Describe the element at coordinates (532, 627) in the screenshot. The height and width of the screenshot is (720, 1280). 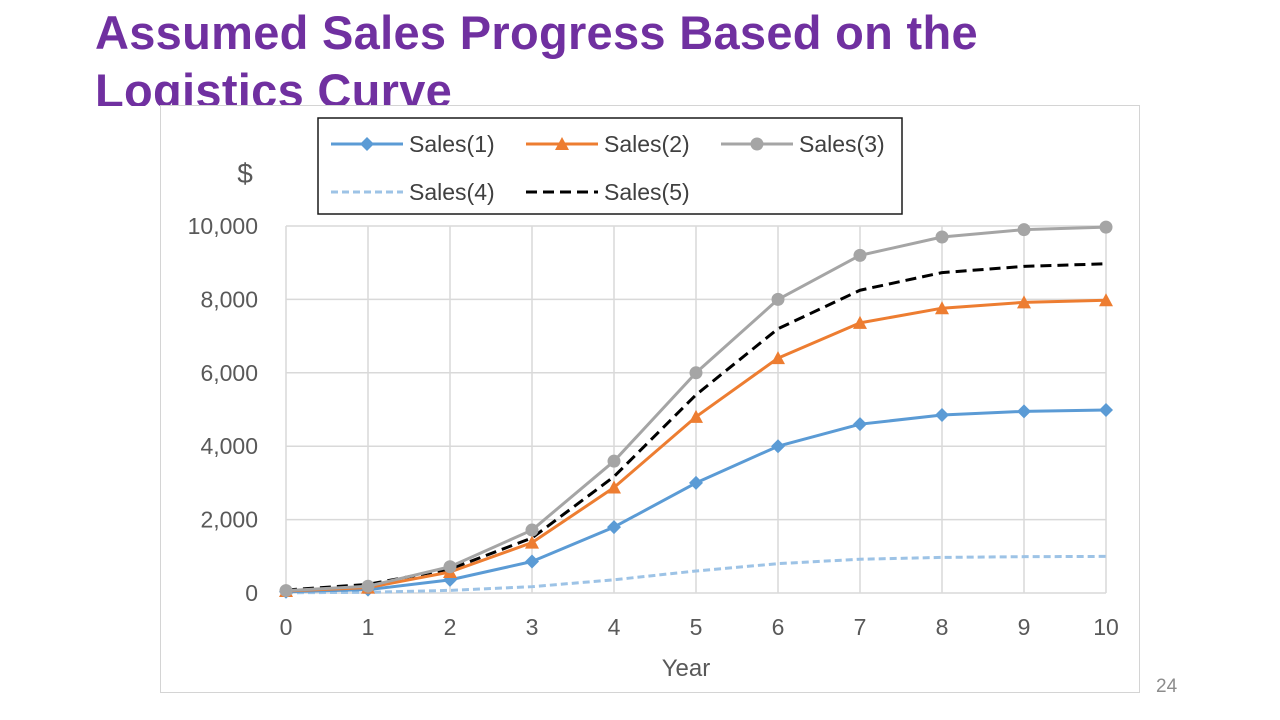
I see `x-tick-label: 3` at that location.